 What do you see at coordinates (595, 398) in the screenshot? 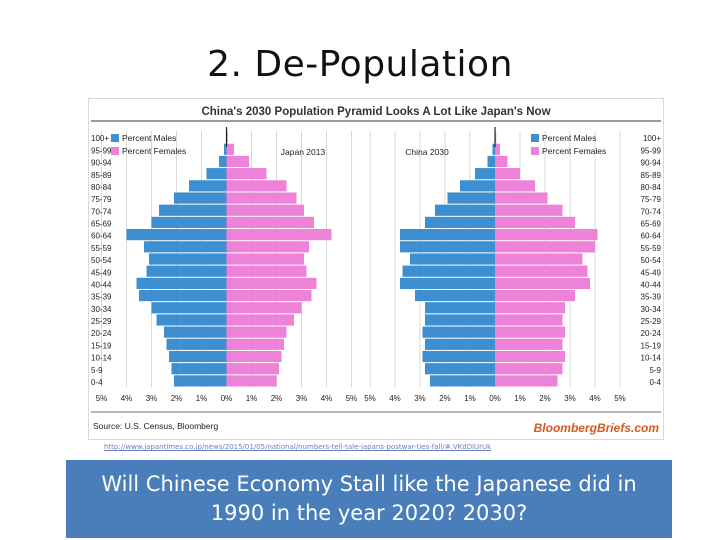
I see `china-2030-xtick-label: 4%` at bounding box center [595, 398].